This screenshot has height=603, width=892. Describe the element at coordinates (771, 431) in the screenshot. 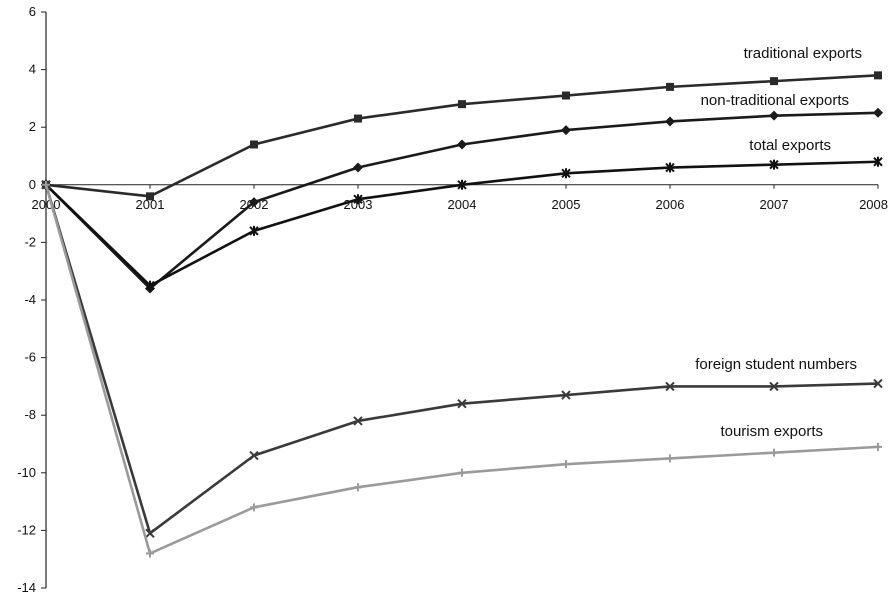

I see `series-label-4: tourism exports` at that location.